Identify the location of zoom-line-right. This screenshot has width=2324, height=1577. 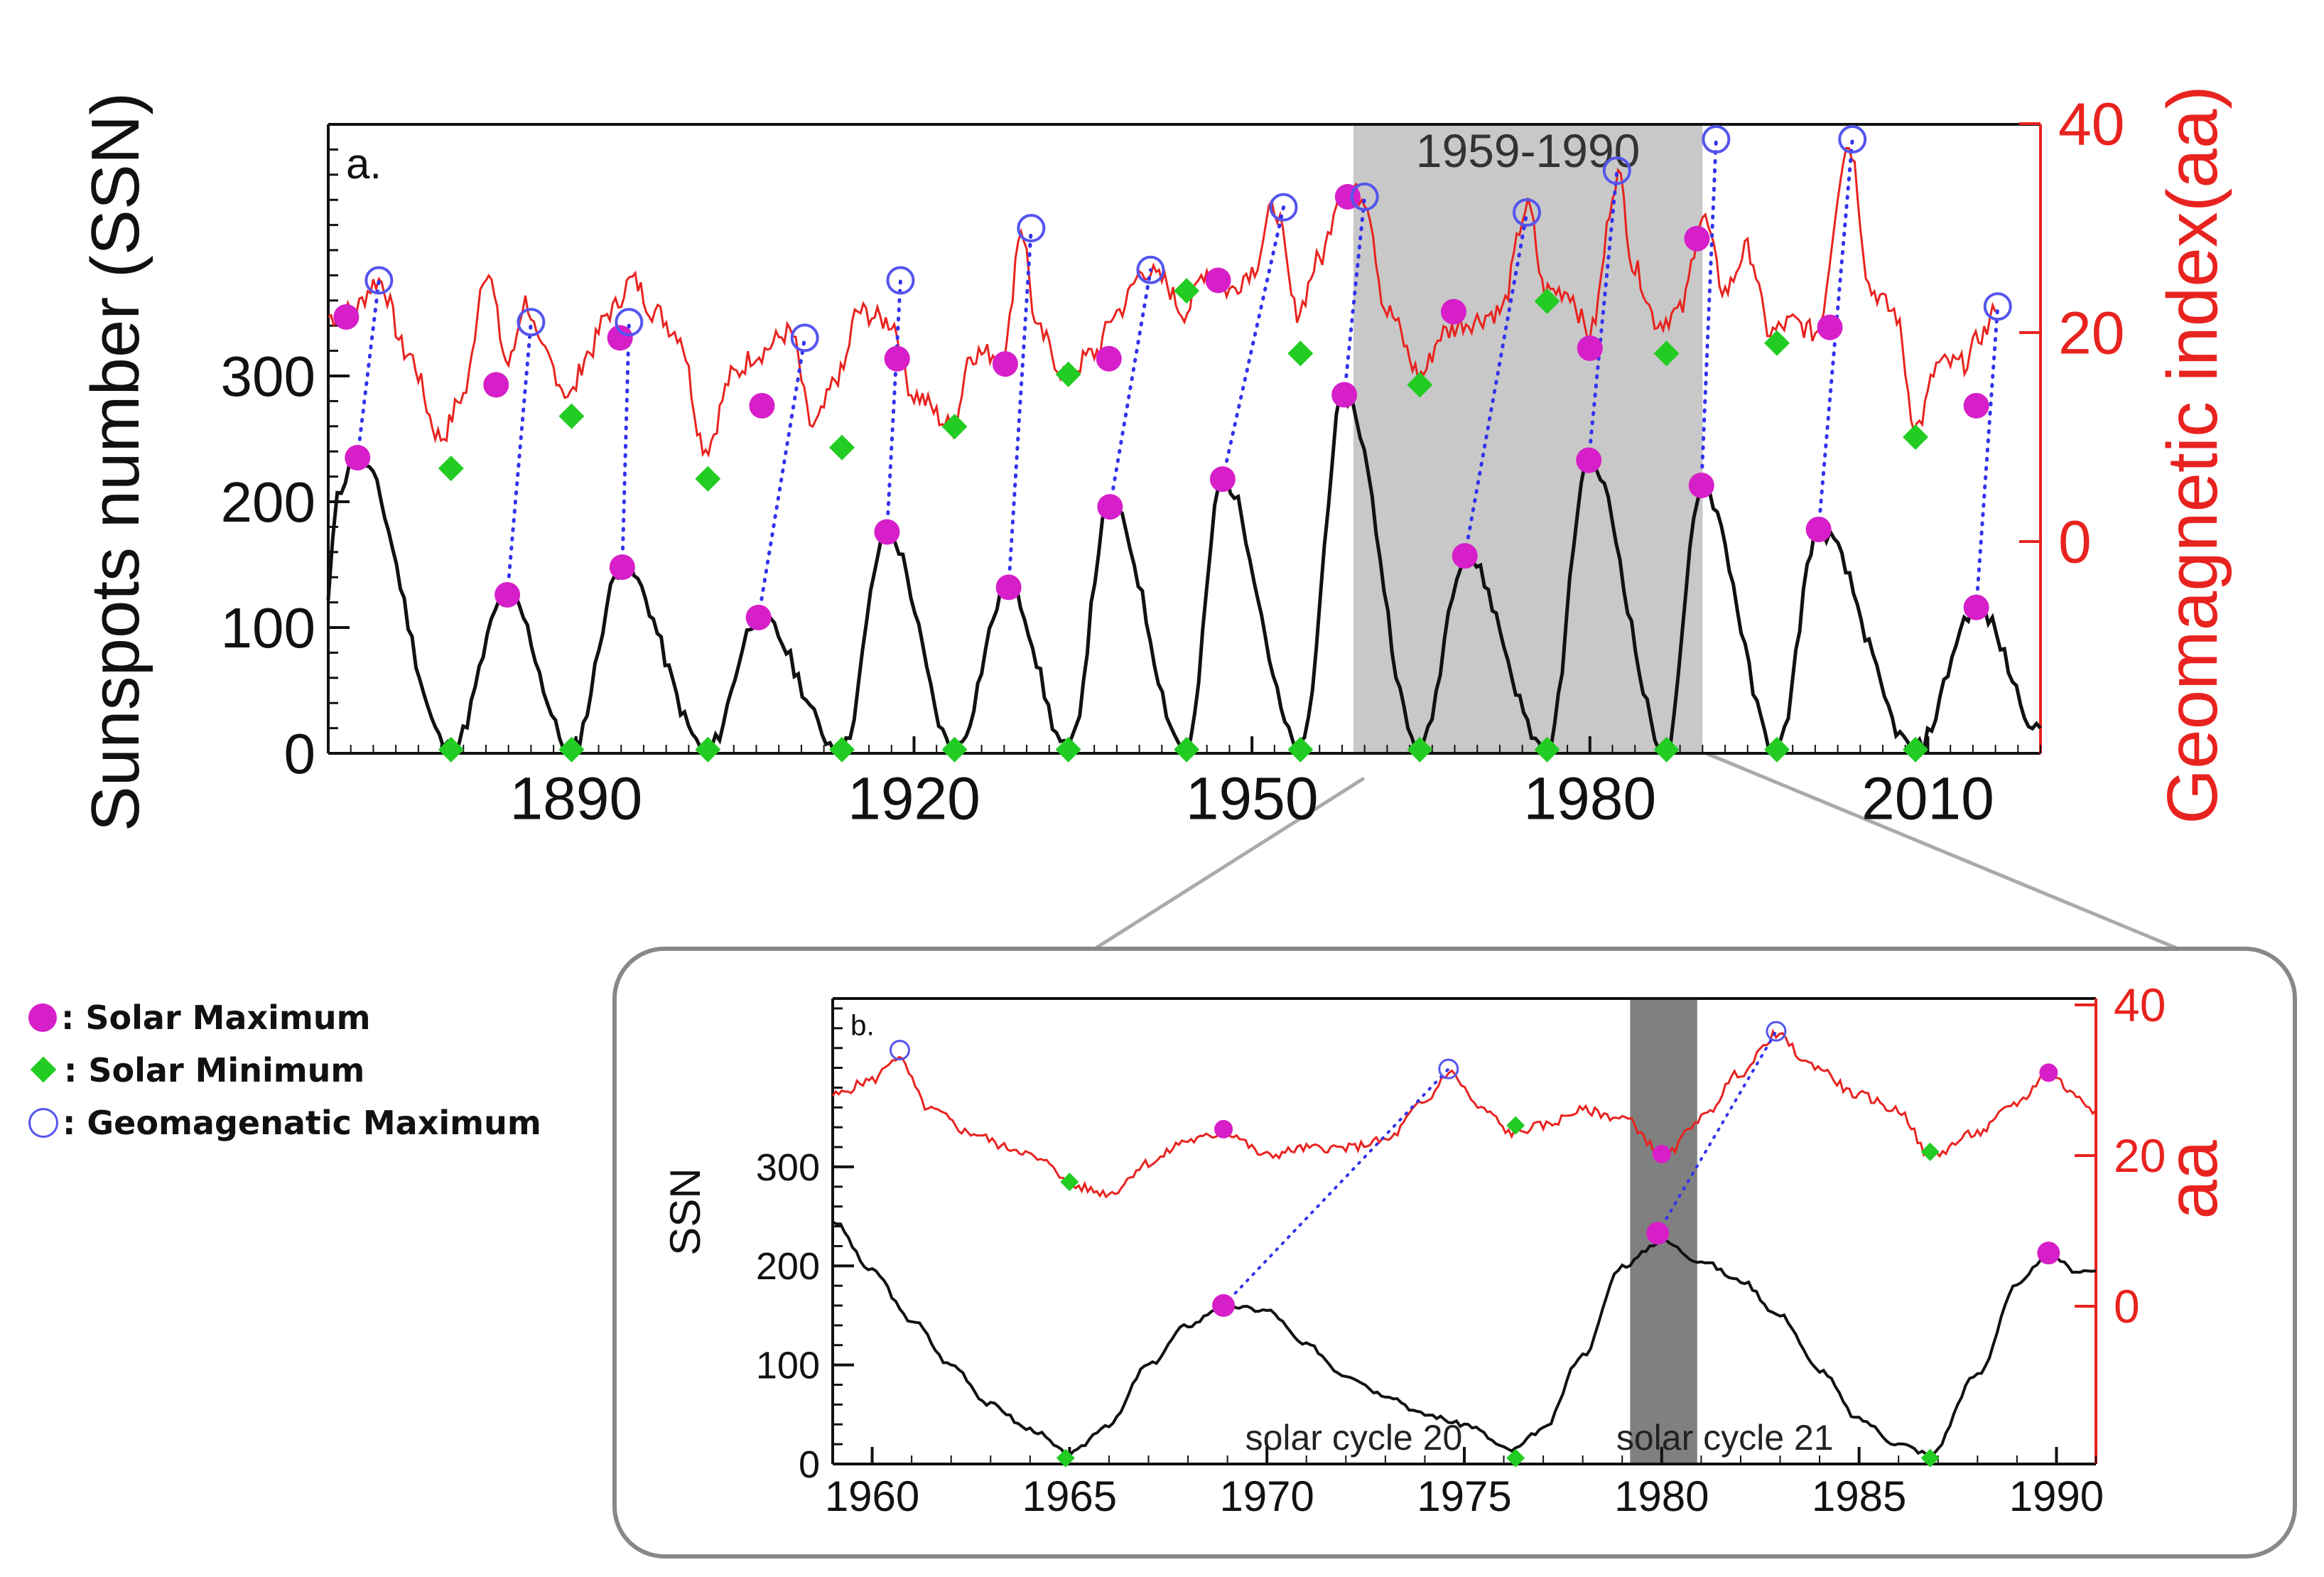
(1951, 854).